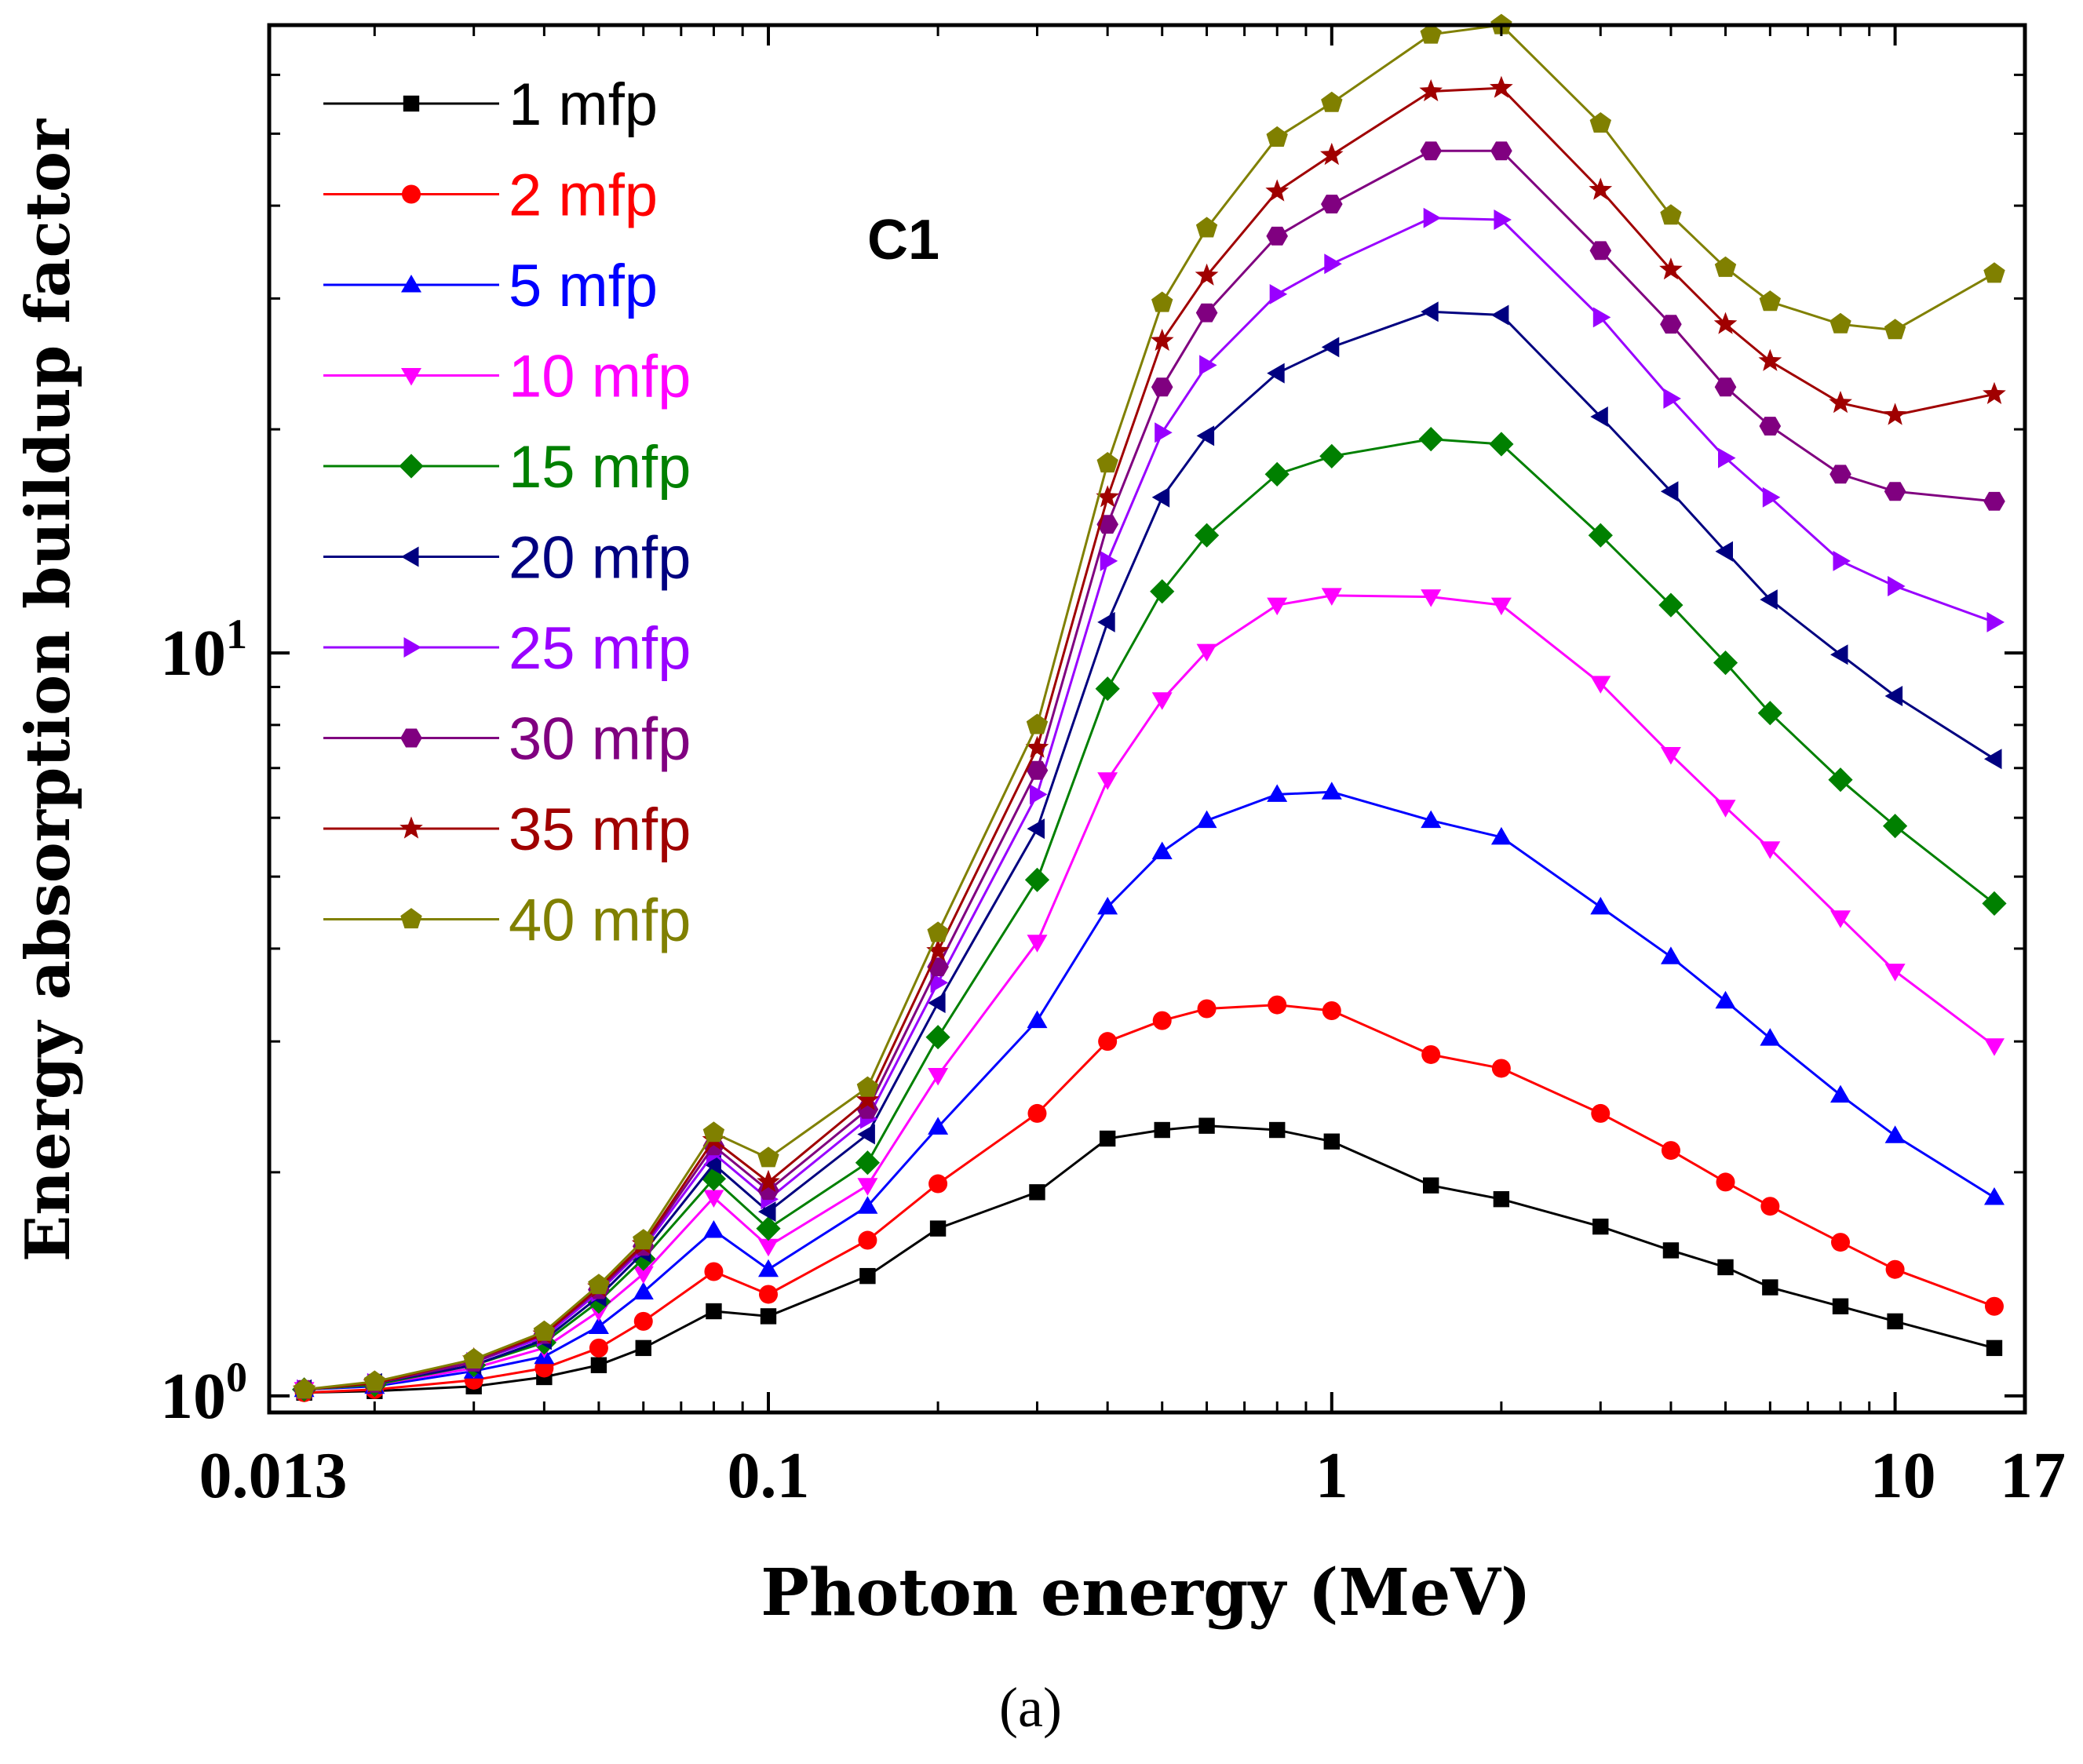 Image resolution: width=2083 pixels, height=1764 pixels. What do you see at coordinates (600, 377) in the screenshot?
I see `legend-label: 10 mfp` at bounding box center [600, 377].